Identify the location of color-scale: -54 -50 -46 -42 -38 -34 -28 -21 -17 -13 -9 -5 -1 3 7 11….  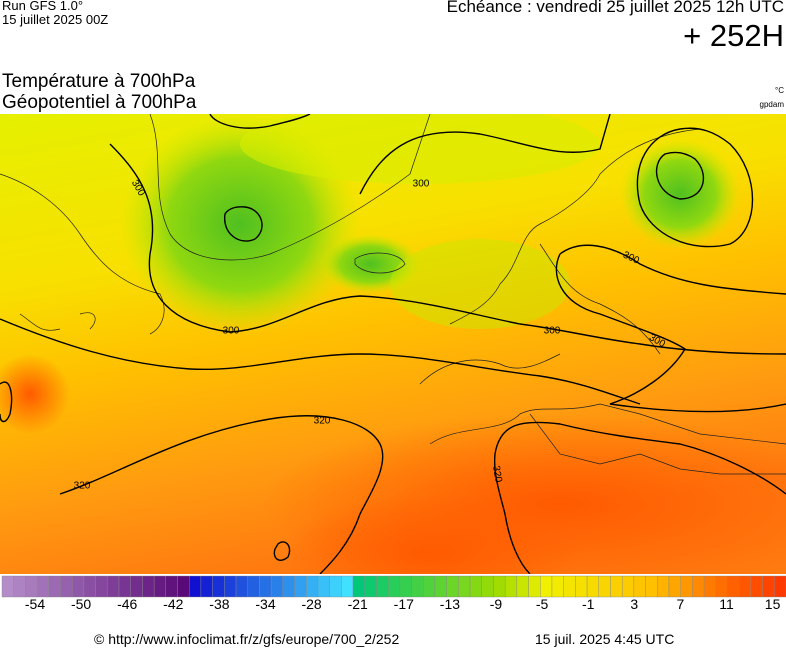
(393, 593).